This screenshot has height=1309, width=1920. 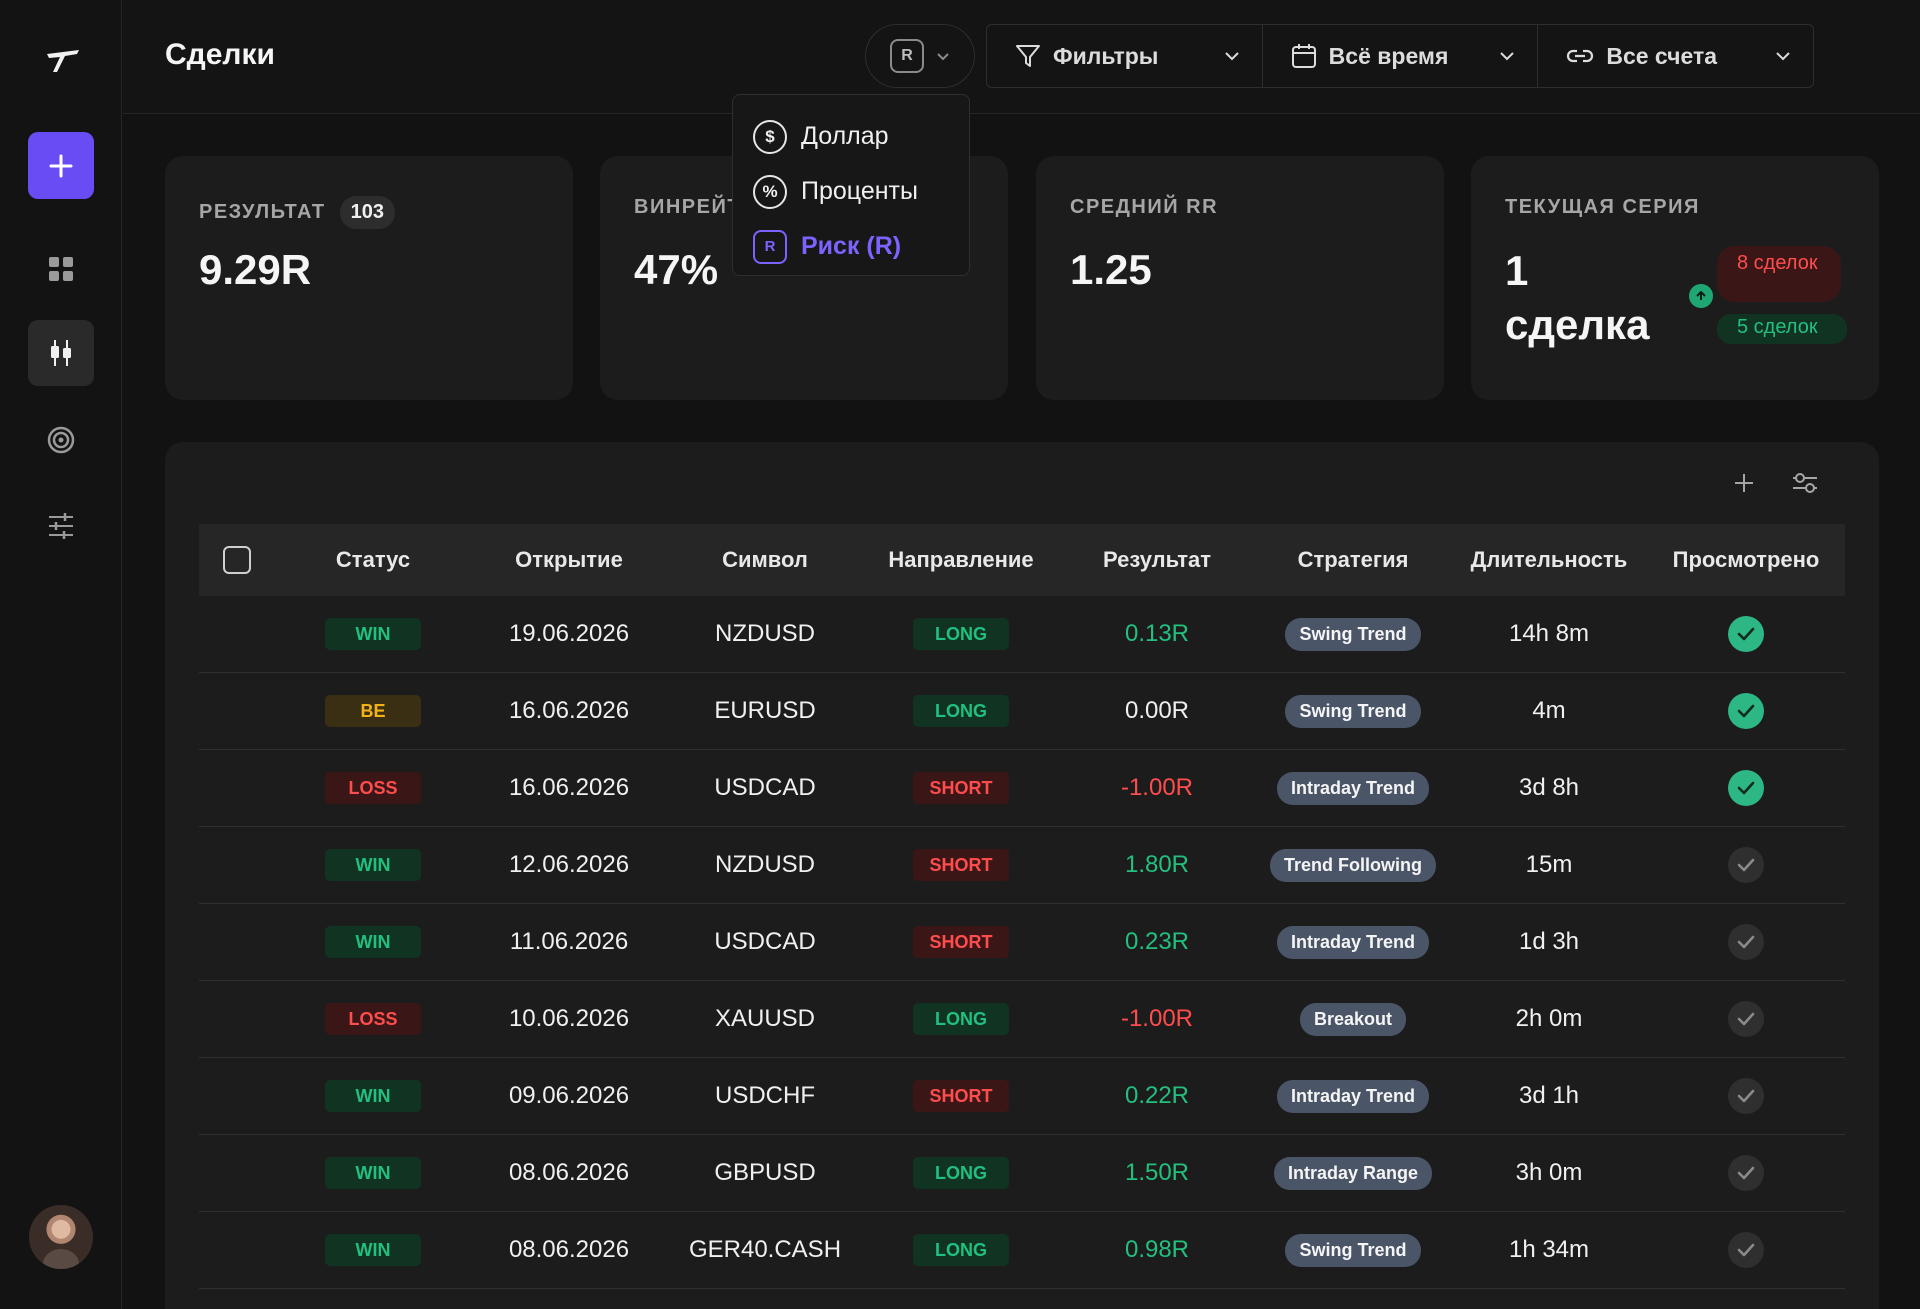 What do you see at coordinates (61, 1237) in the screenshot?
I see `user-avatar` at bounding box center [61, 1237].